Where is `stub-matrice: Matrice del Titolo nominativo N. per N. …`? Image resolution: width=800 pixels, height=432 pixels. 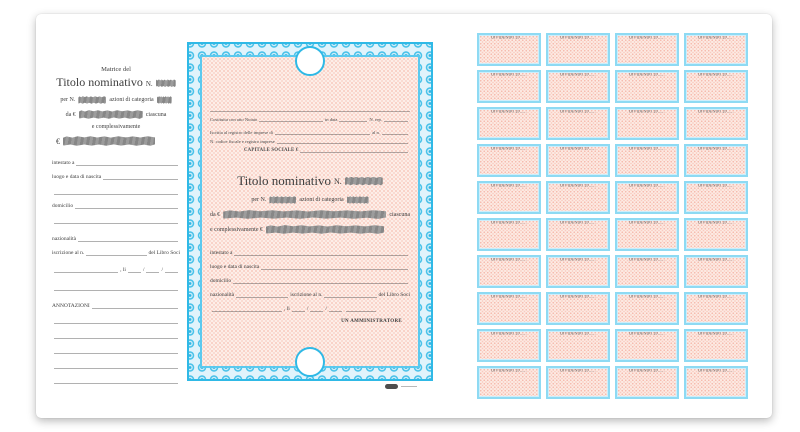 stub-matrice: Matrice del Titolo nominativo N. per N. … is located at coordinates (116, 225).